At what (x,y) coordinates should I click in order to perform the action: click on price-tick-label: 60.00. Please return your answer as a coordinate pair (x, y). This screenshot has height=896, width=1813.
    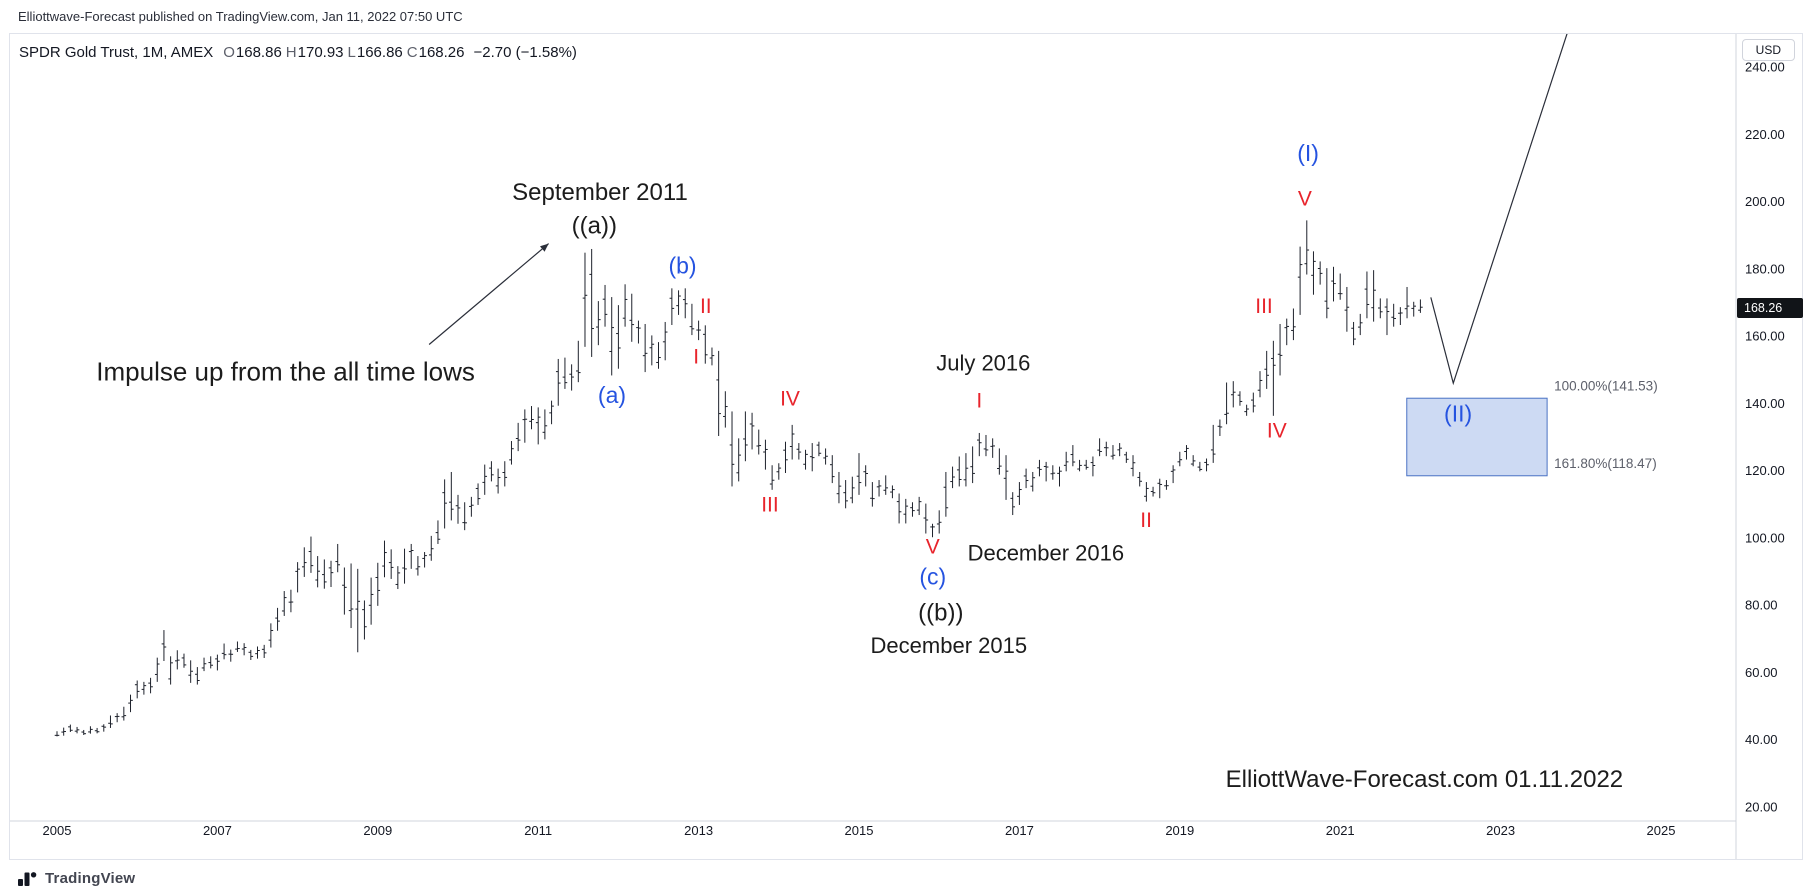
    Looking at the image, I should click on (1761, 672).